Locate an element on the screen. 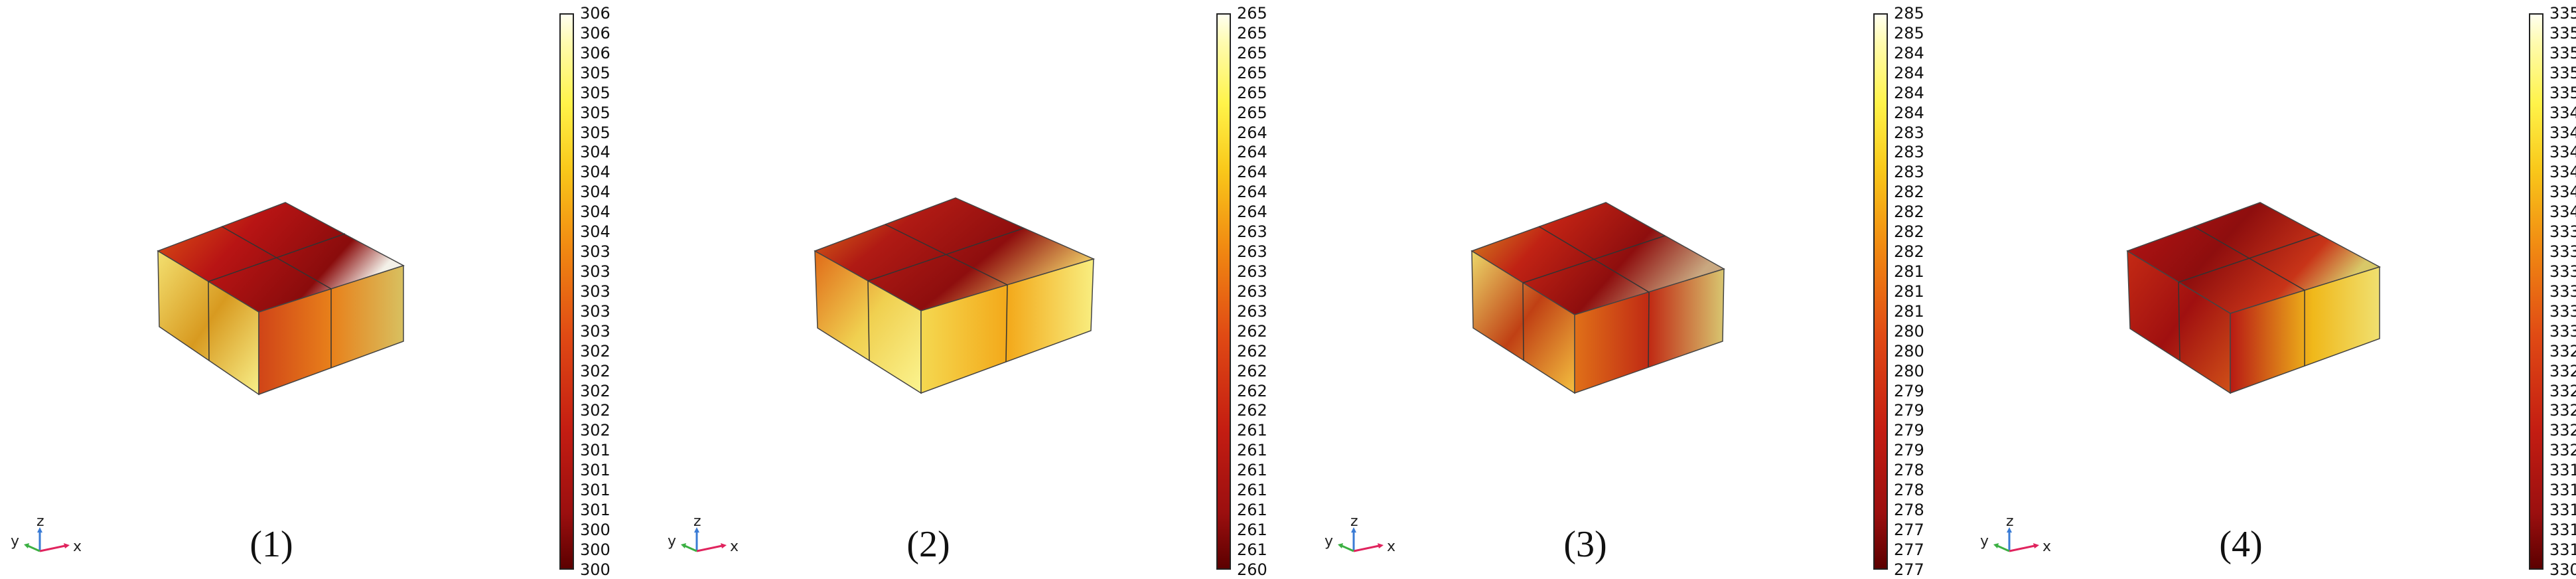 Image resolution: width=2576 pixels, height=579 pixels. tick-label: 306 is located at coordinates (595, 32).